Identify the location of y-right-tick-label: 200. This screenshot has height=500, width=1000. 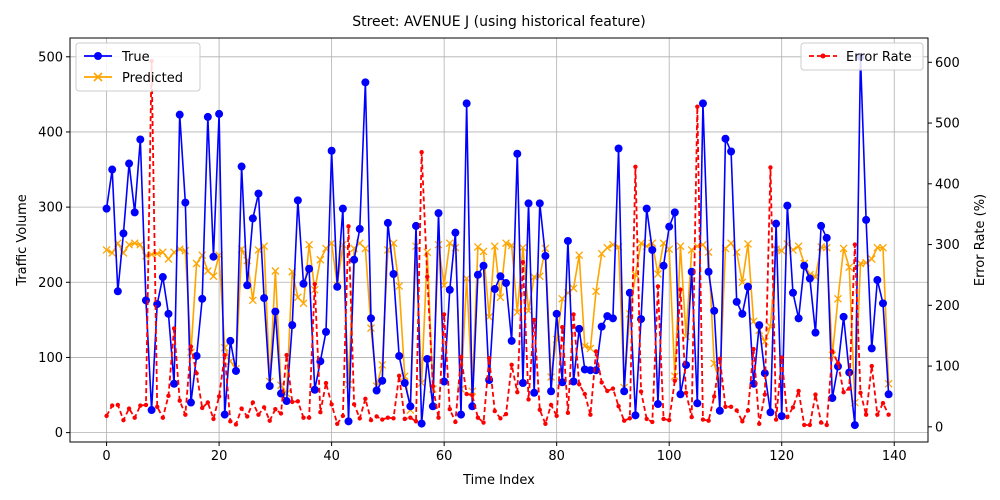
(947, 306).